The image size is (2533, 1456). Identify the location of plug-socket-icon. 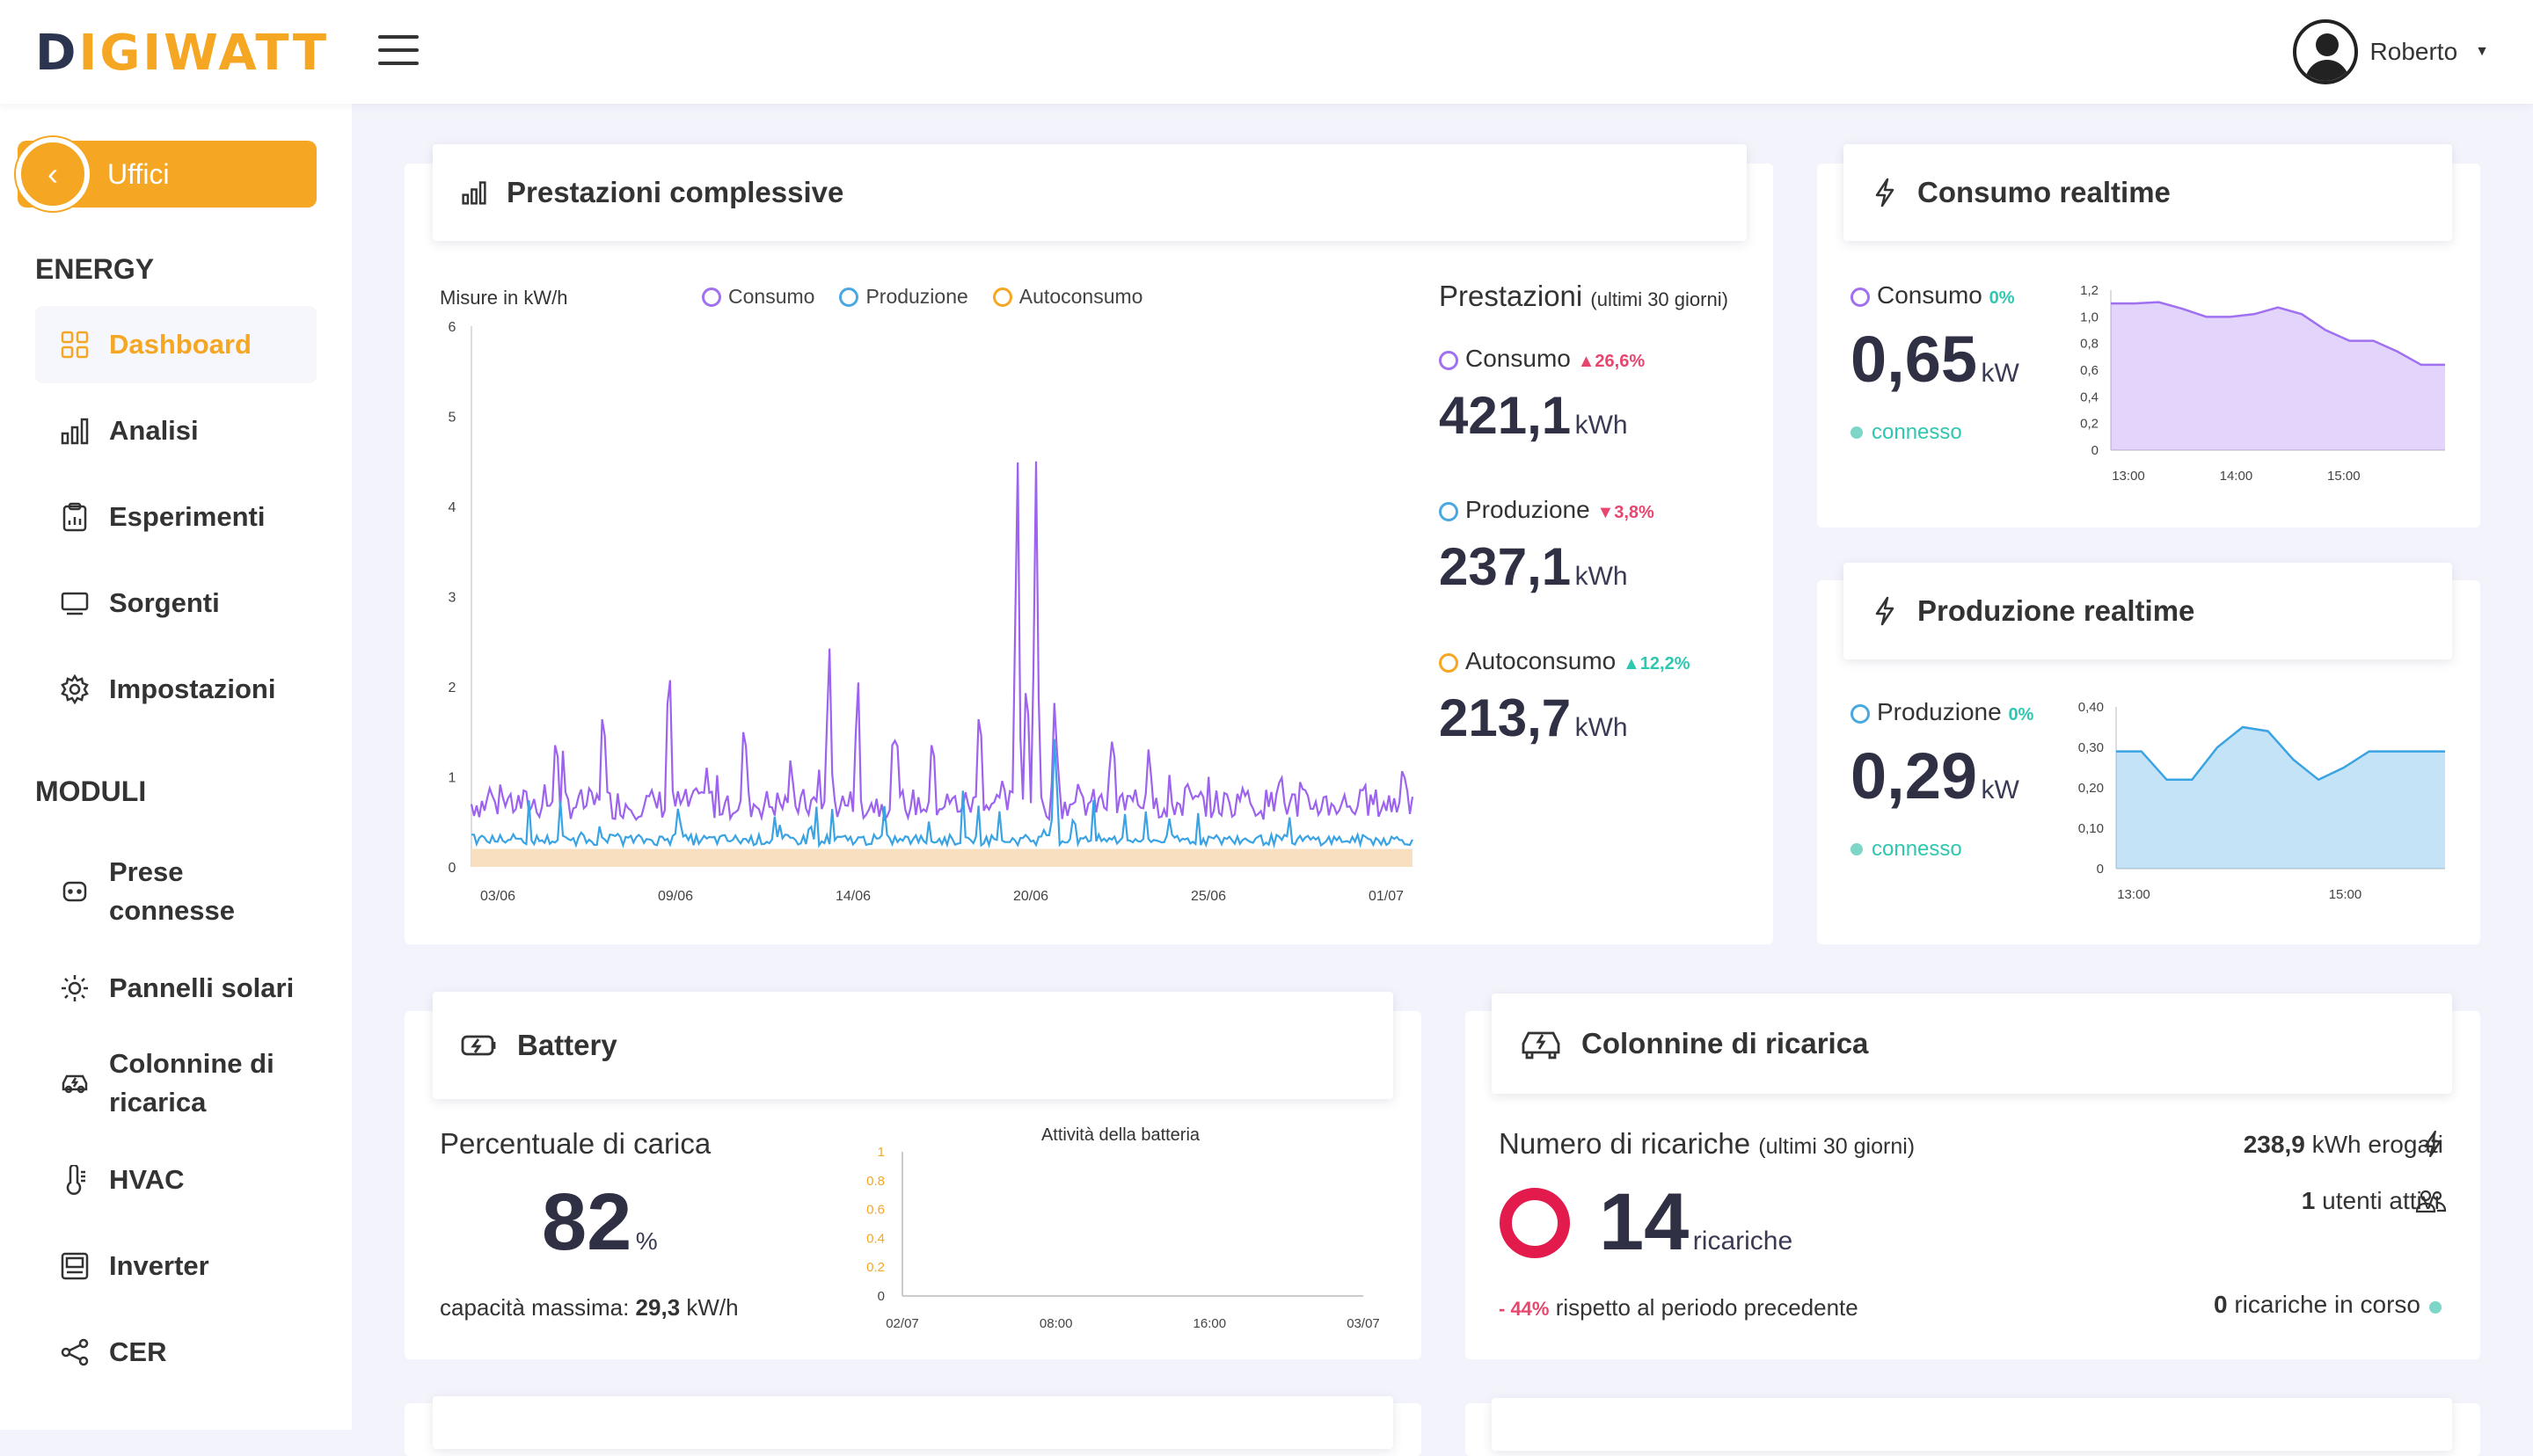
(74, 891).